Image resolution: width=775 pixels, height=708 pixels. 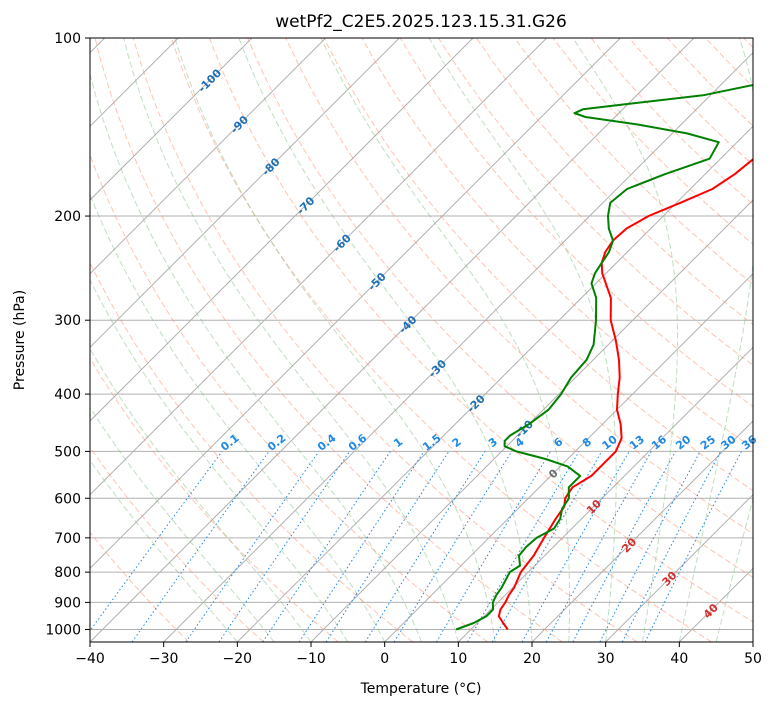 What do you see at coordinates (67, 452) in the screenshot?
I see `y-tick-label: 500` at bounding box center [67, 452].